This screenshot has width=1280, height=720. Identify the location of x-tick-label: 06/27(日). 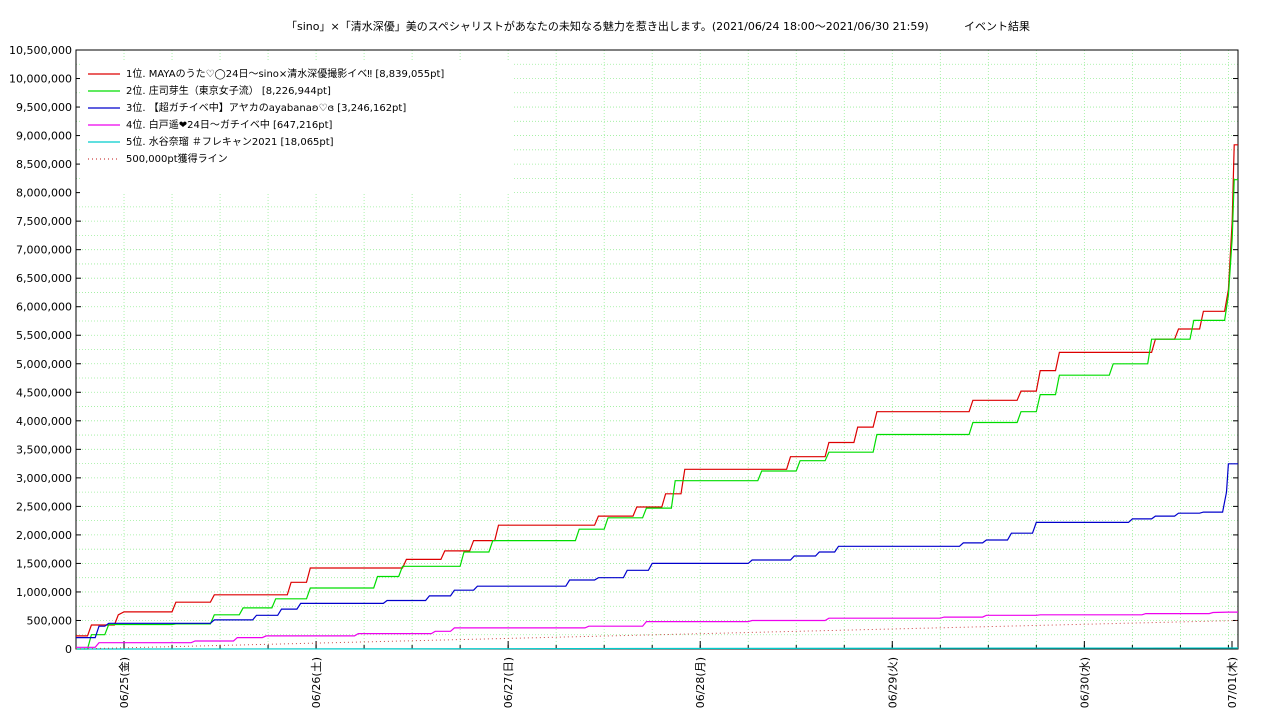
(508, 682).